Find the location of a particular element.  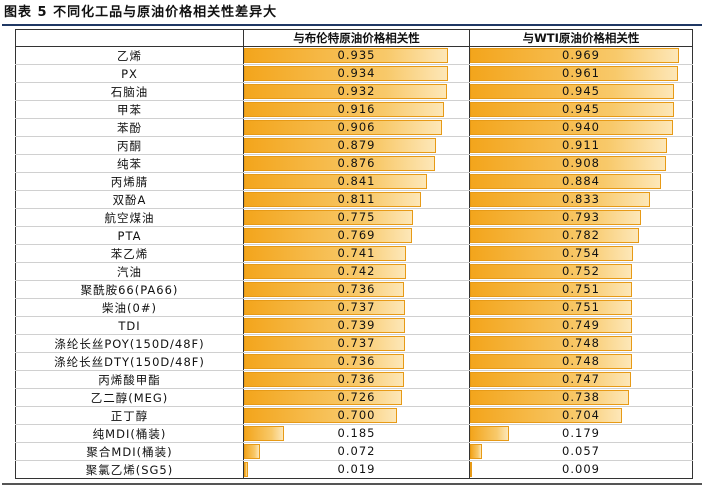

brent-correlation-cell: 0.726 is located at coordinates (356, 397).